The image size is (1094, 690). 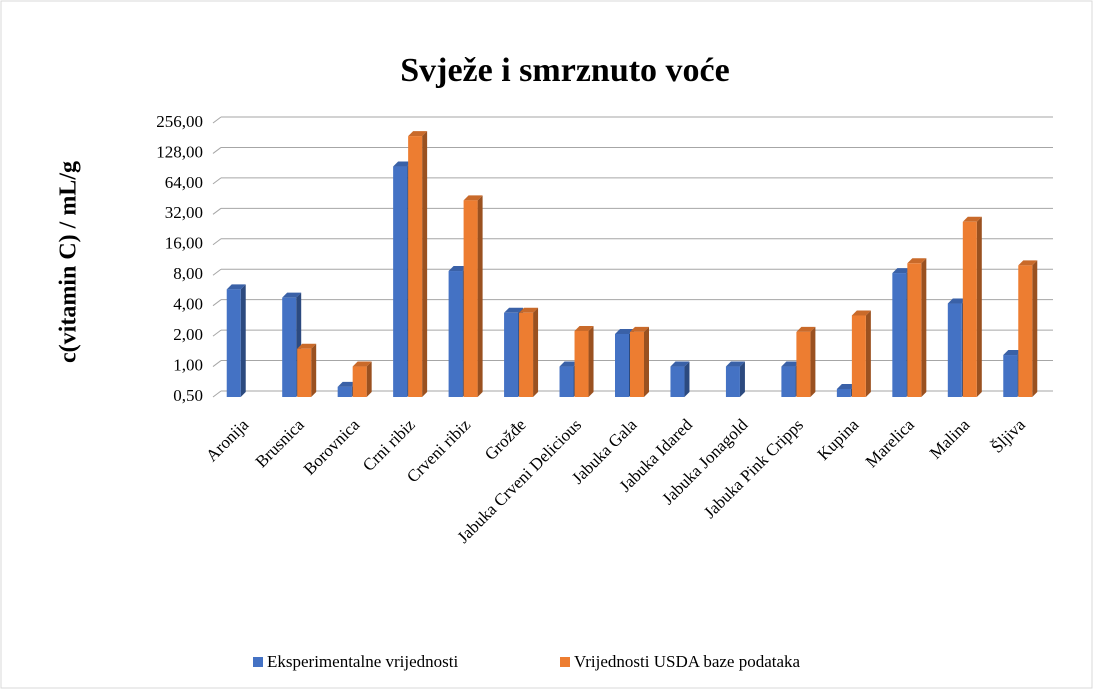 What do you see at coordinates (179, 121) in the screenshot?
I see `y-tick-label: 256,00` at bounding box center [179, 121].